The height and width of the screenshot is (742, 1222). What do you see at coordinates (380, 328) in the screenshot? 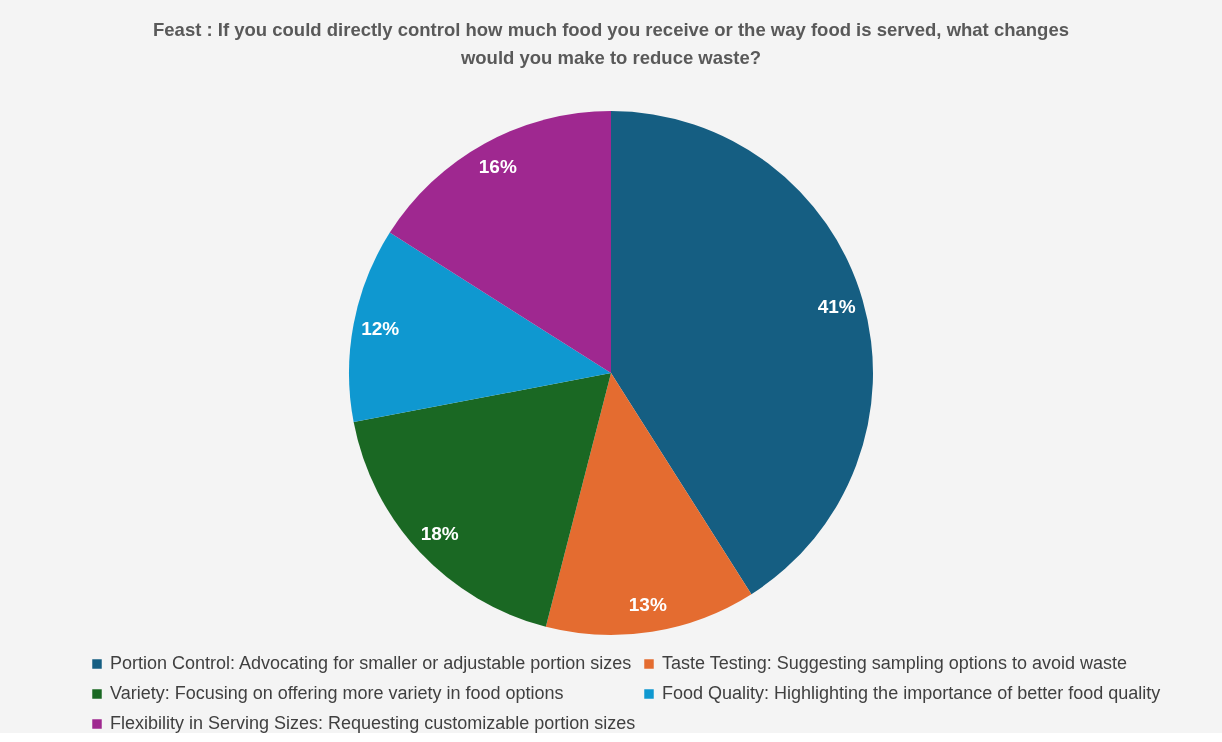
I see `data-label: 12%` at bounding box center [380, 328].